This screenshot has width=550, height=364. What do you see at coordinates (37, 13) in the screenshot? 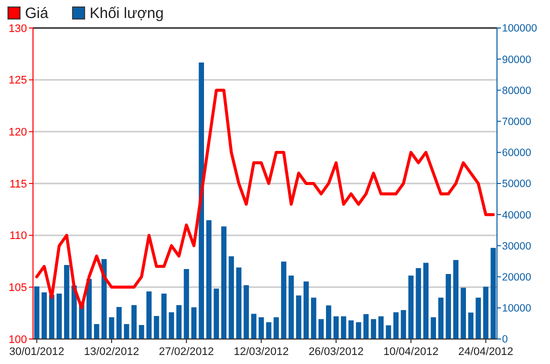
I see `legend-label: Giá` at bounding box center [37, 13].